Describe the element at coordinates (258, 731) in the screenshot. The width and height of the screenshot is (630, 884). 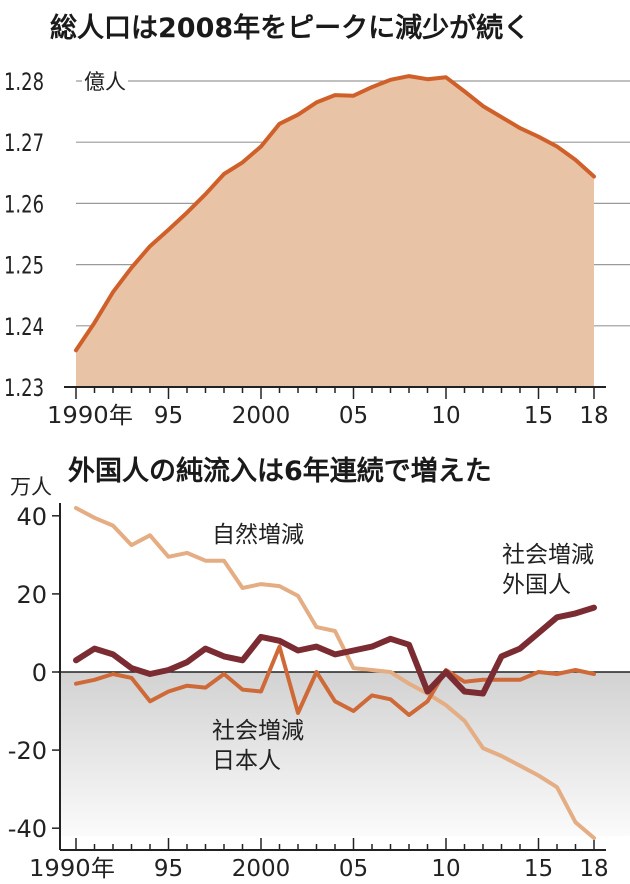
I see `series-label-japanese-line1: 社会増減` at that location.